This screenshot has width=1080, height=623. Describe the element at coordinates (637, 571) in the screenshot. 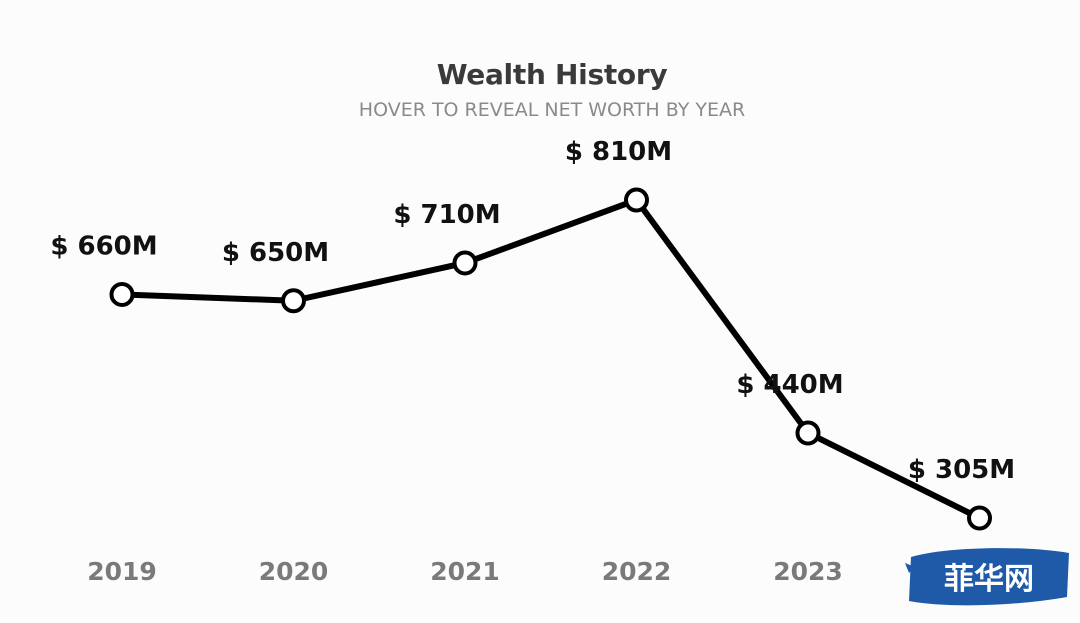

I see `x-tick-label-2022: 2022` at that location.